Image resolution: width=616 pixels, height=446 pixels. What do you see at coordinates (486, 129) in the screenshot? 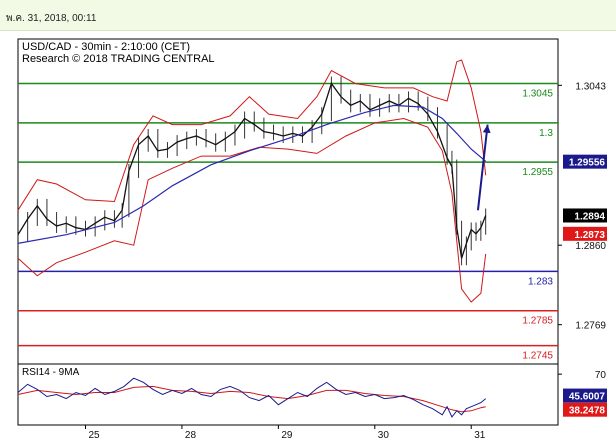
I see `forecast-arrow-head` at bounding box center [486, 129].